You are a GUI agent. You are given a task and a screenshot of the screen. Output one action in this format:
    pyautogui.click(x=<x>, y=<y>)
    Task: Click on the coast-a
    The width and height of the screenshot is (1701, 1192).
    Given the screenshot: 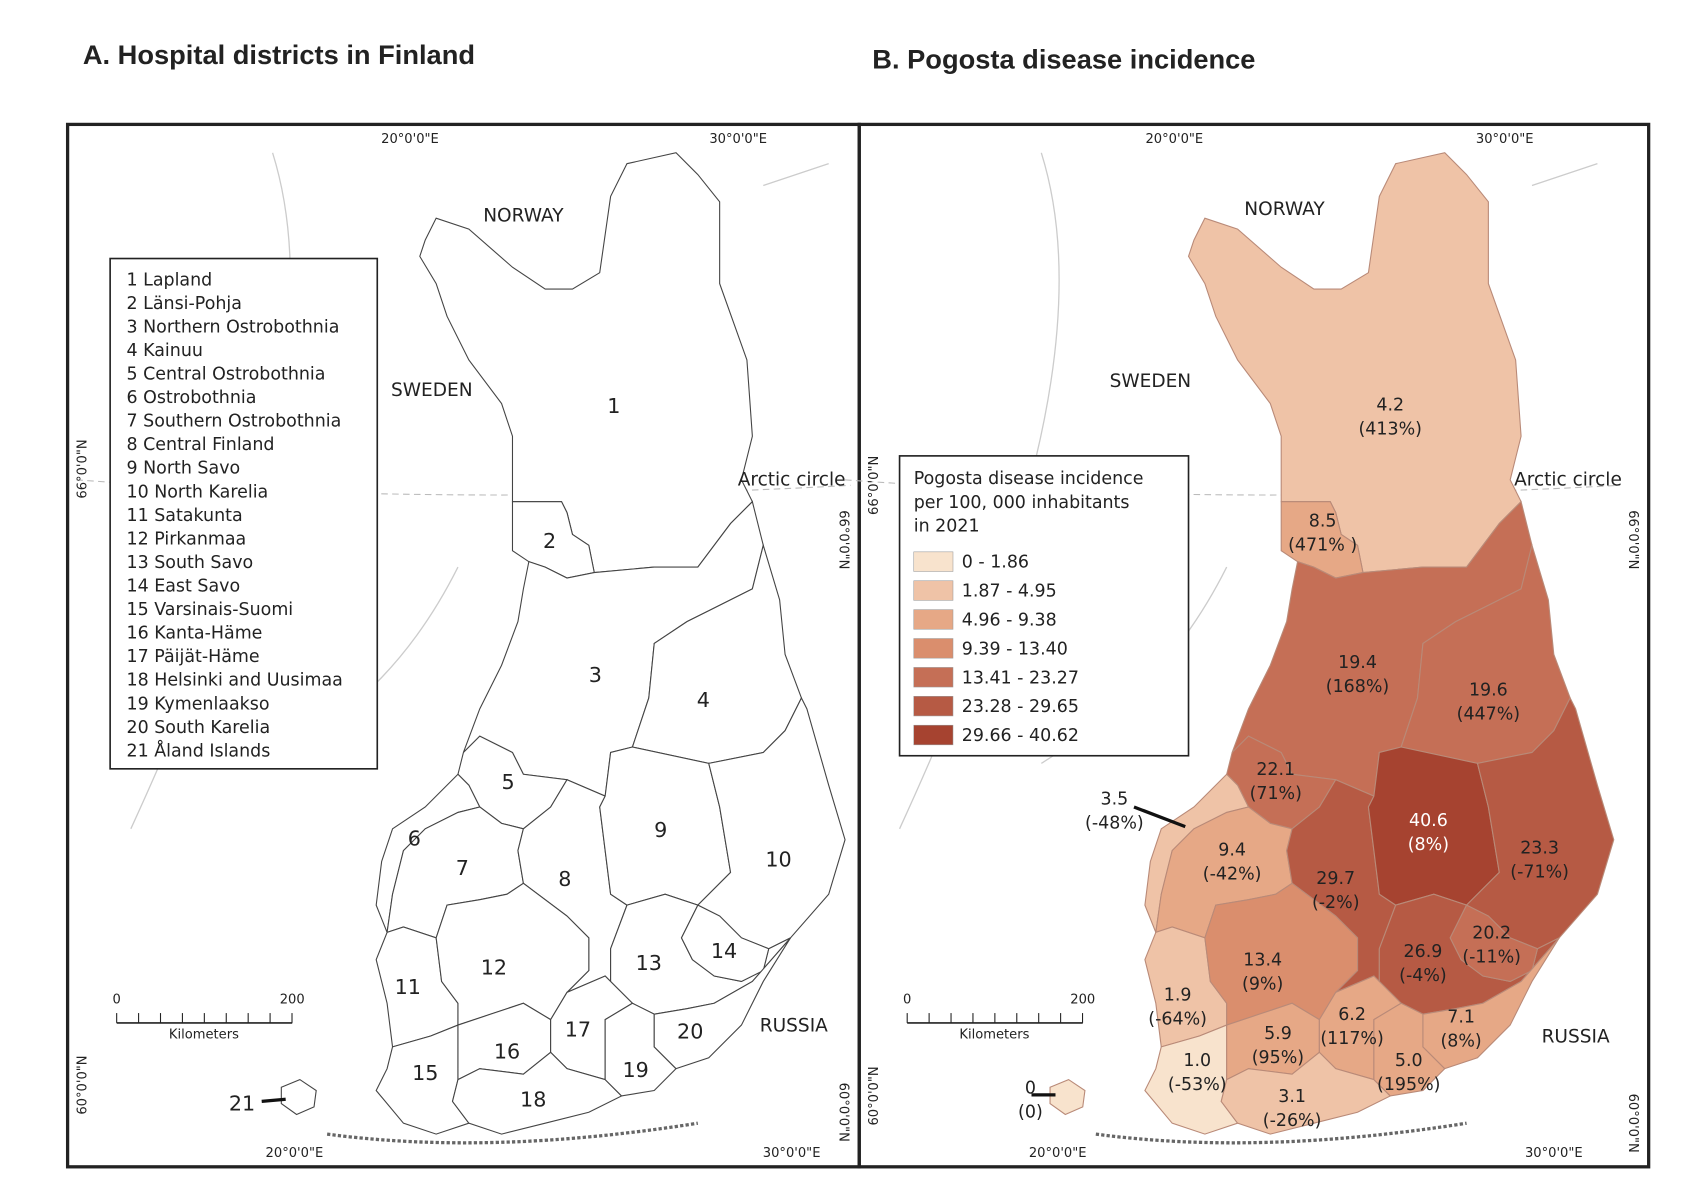 What is the action you would take?
    pyautogui.click(x=512, y=1133)
    